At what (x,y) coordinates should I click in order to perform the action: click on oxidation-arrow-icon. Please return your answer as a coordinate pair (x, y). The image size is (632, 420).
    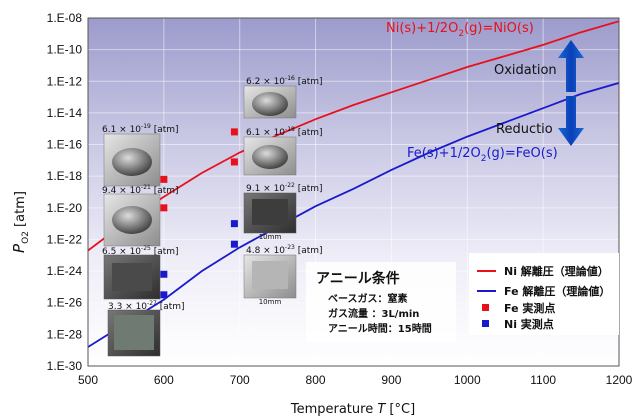
    Looking at the image, I should click on (571, 66).